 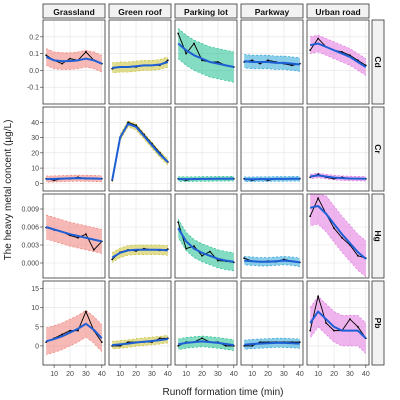 I want to click on y-tick-label: 30, so click(x=35, y=138).